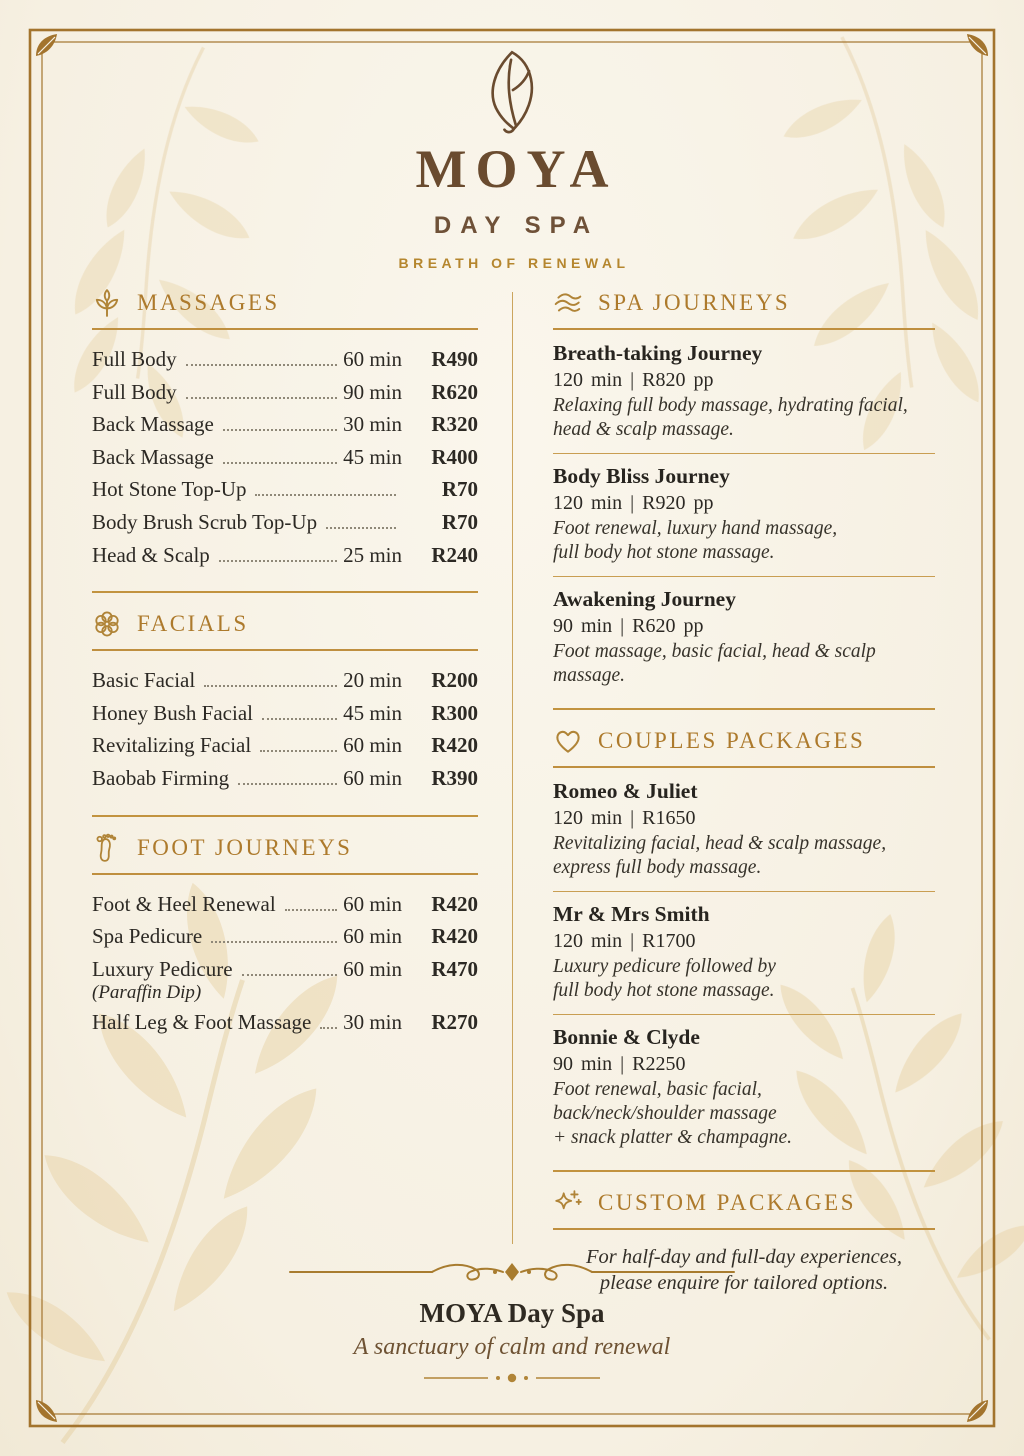 This screenshot has height=1456, width=1024. What do you see at coordinates (184, 903) in the screenshot?
I see `item-name: Foot & Heel Renewal` at bounding box center [184, 903].